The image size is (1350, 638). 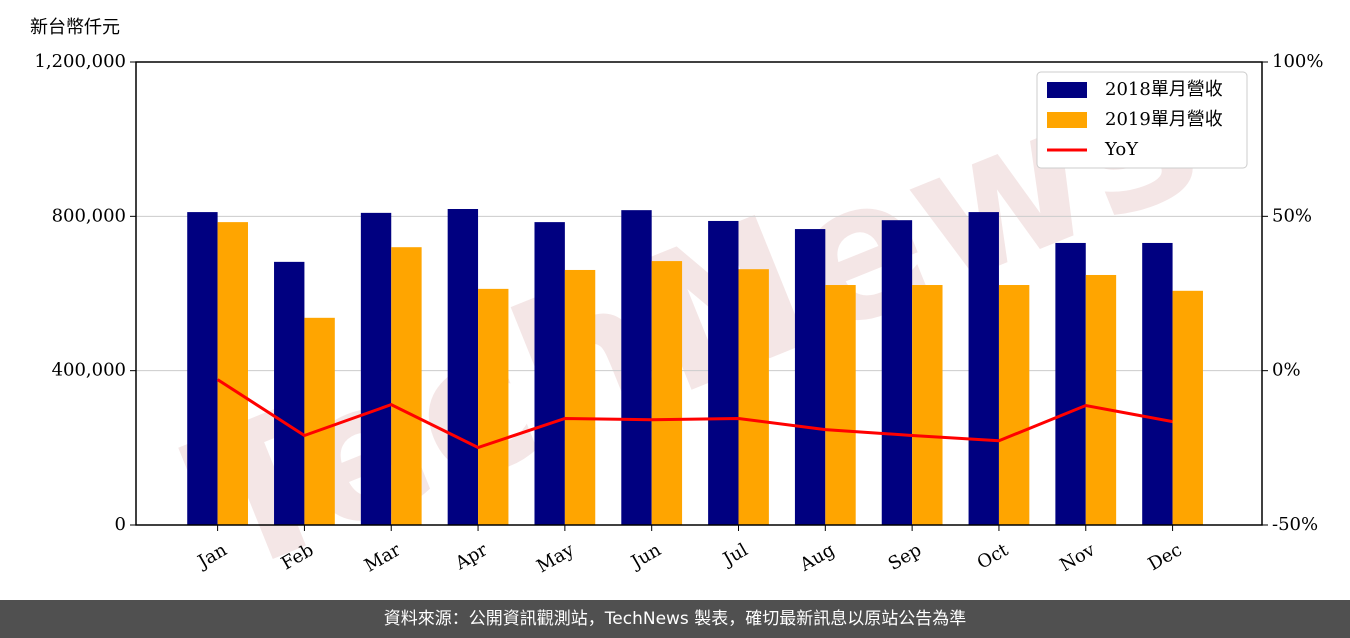 I want to click on legend-label: YoY, so click(x=1121, y=149).